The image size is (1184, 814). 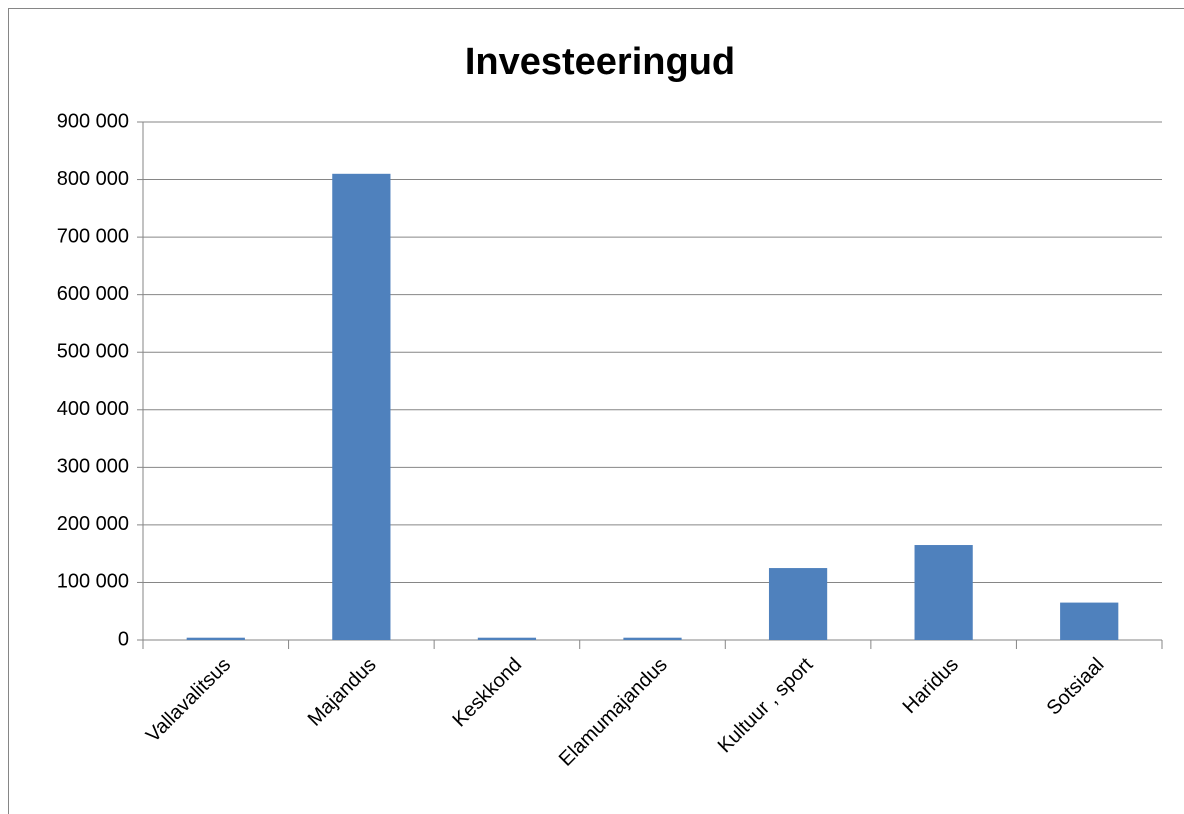 I want to click on chart-title: Investeeringud, so click(x=600, y=62).